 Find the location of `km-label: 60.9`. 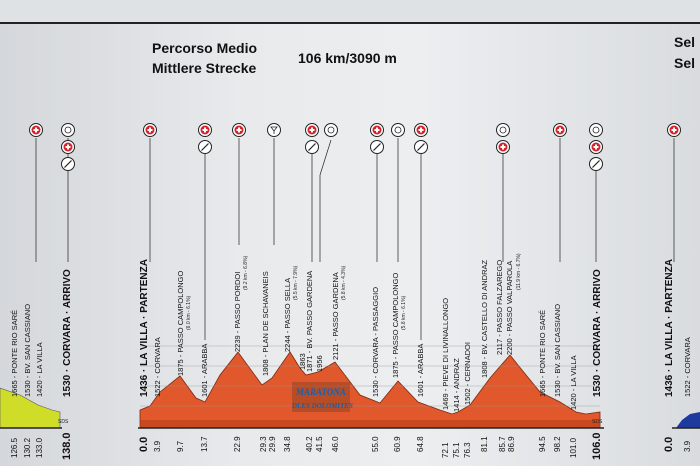

km-label: 60.9 is located at coordinates (397, 444).